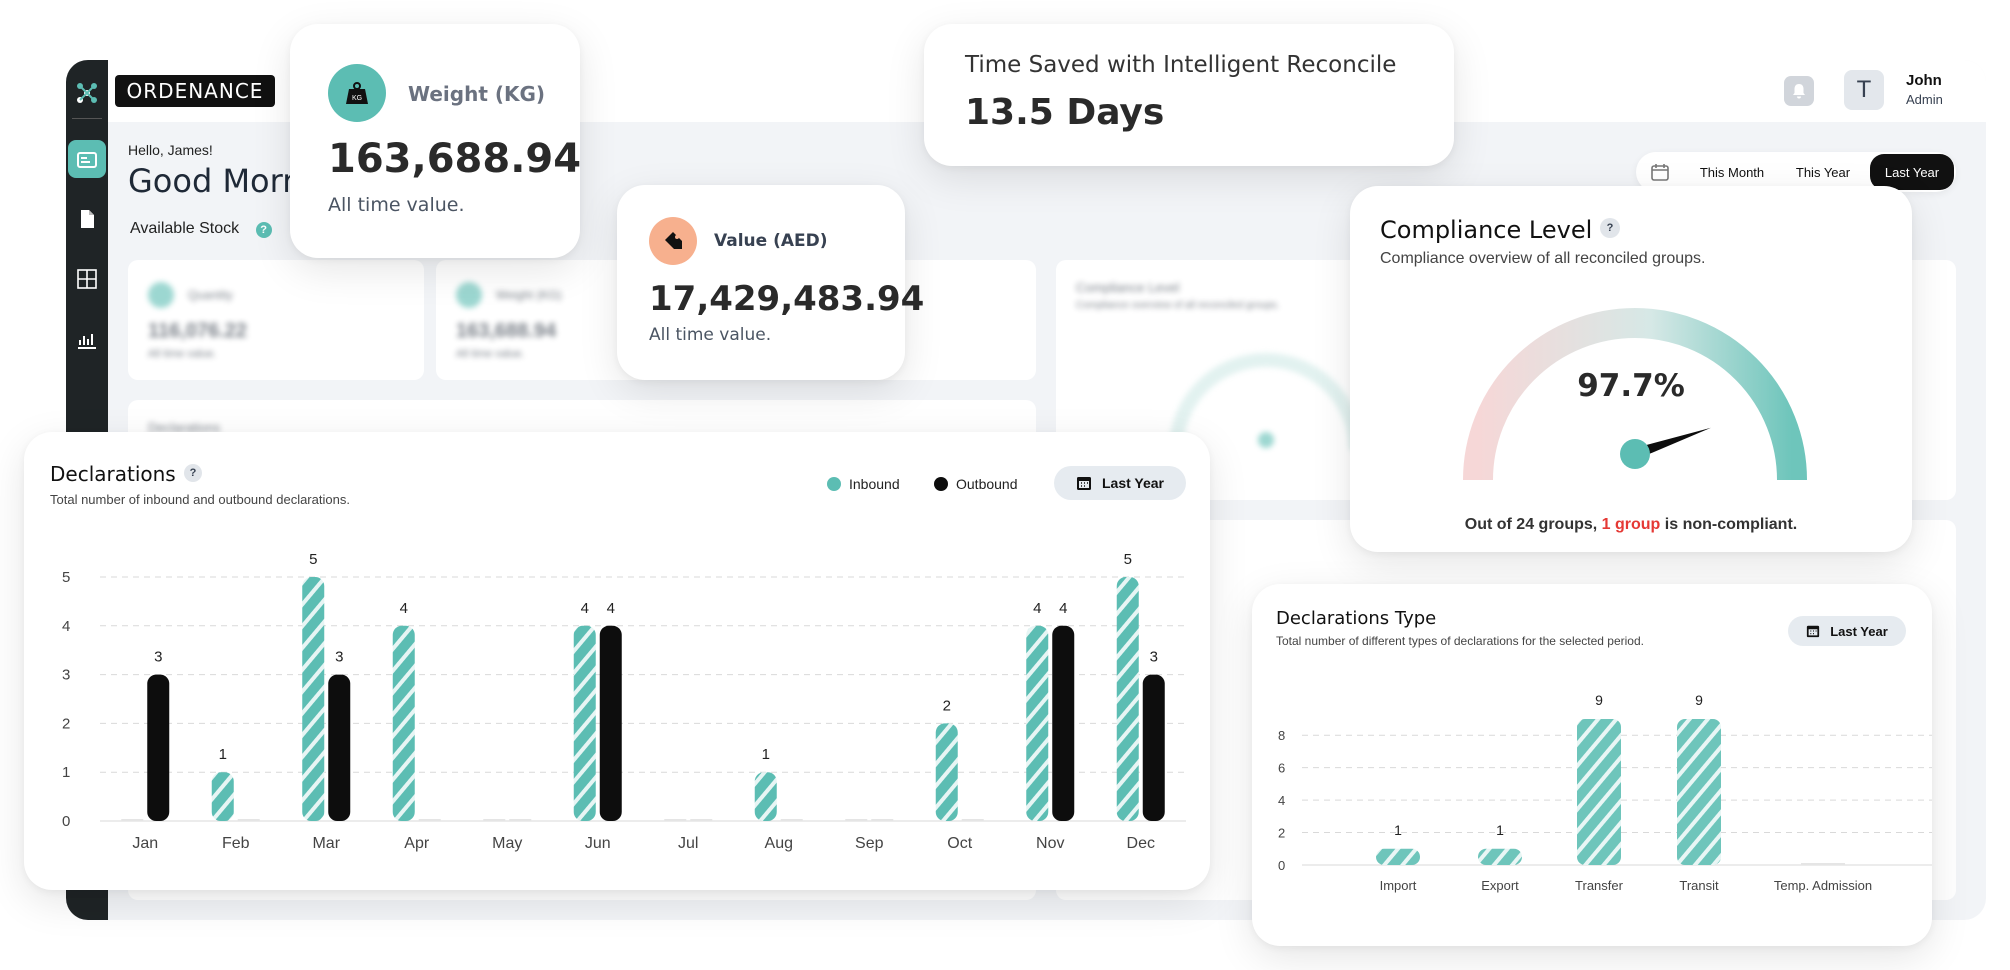 The height and width of the screenshot is (970, 2010). I want to click on document-icon, so click(87, 219).